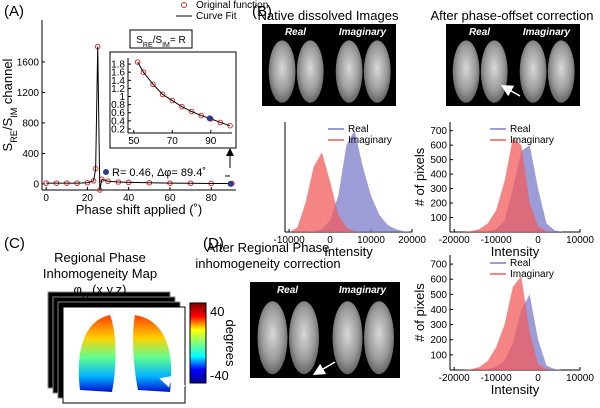 The width and height of the screenshot is (600, 408). I want to click on image-label: Imaginary, so click(363, 32).